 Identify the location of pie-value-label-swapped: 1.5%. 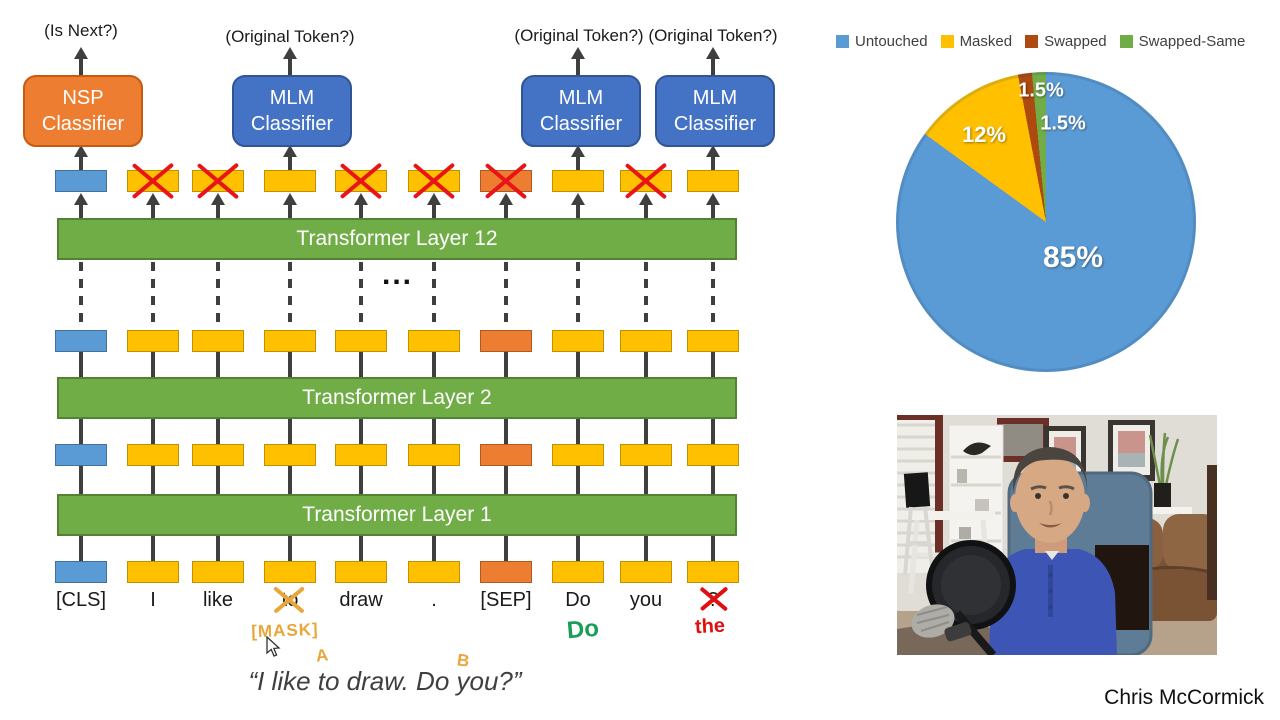
(1041, 90).